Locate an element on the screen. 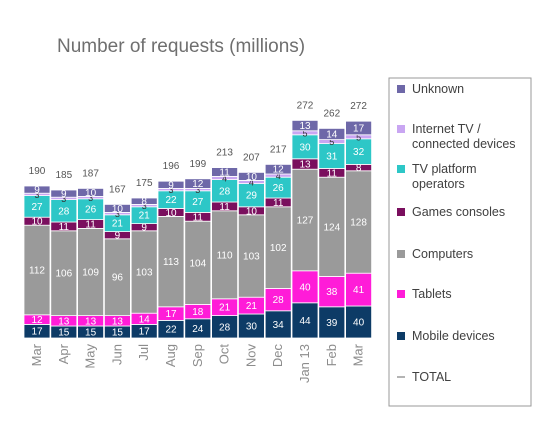 The height and width of the screenshot is (429, 550). data-label: 38 is located at coordinates (332, 292).